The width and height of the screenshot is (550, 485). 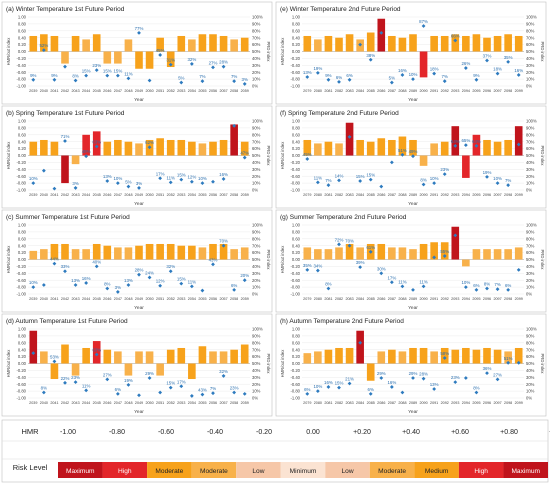 What do you see at coordinates (402, 195) in the screenshot?
I see `x-tick-label: 2088` at bounding box center [402, 195].